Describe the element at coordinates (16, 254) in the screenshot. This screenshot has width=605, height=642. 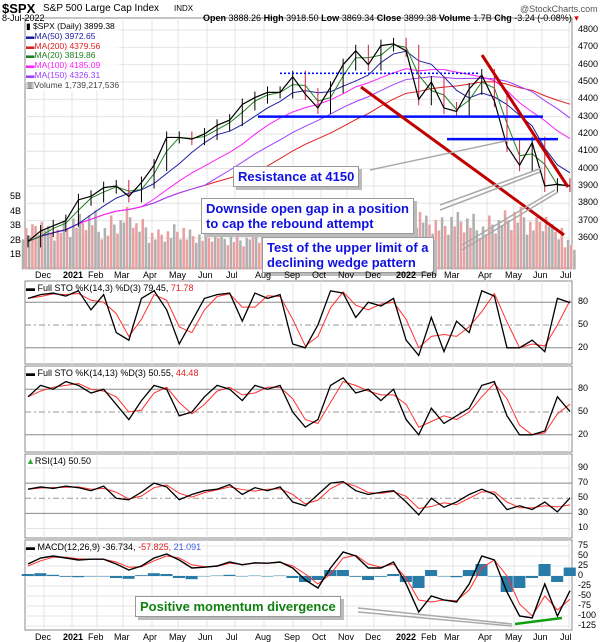
I see `volume-tick: 1B` at that location.